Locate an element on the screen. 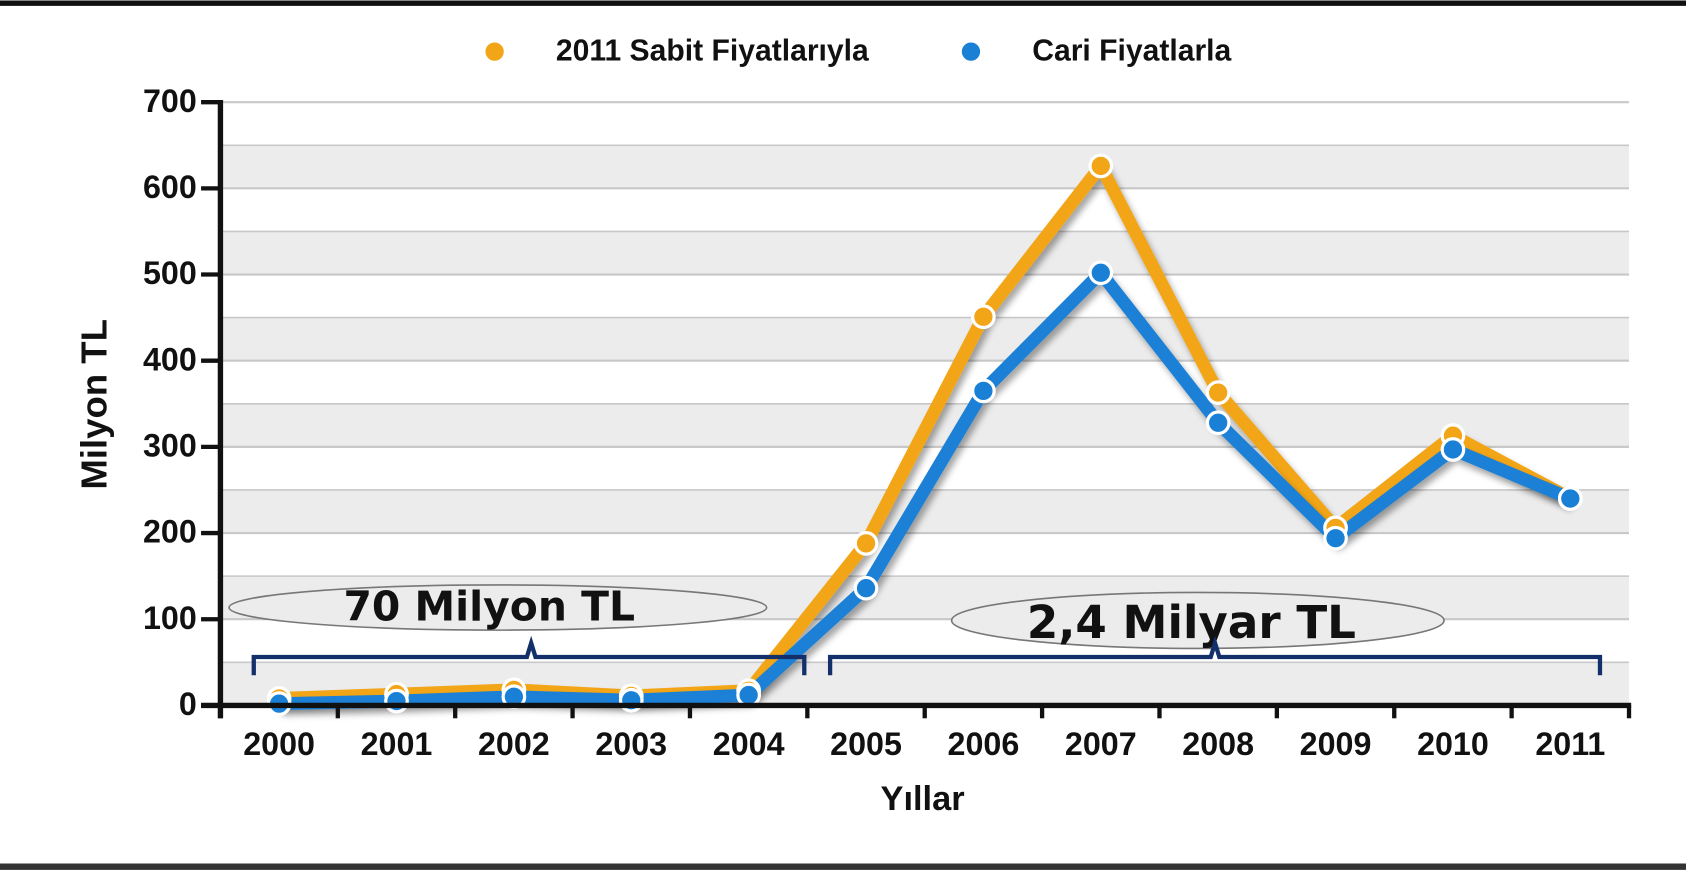  y-axis-label: Milyon TL is located at coordinates (93, 404).